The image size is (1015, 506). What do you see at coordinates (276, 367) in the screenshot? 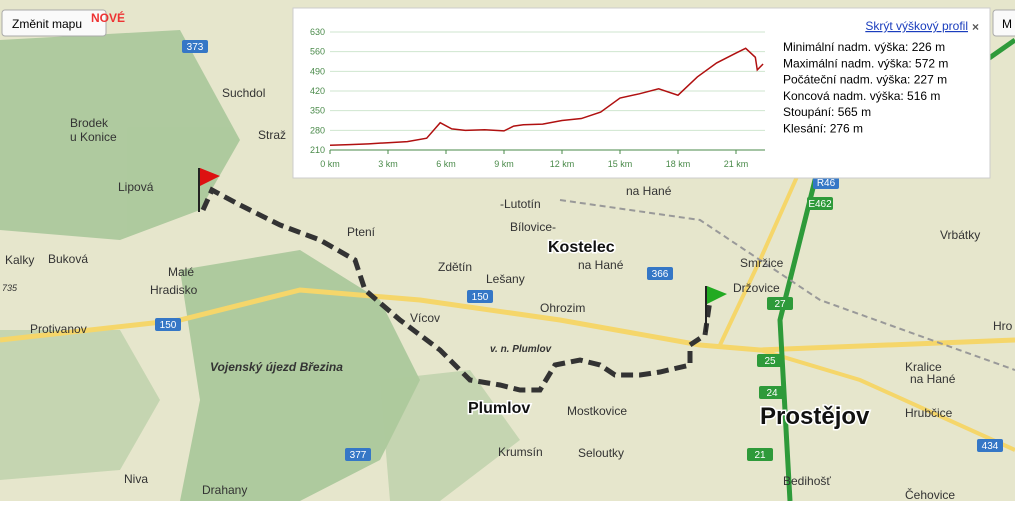
I see `place-label: Vojenský újezd Březina` at bounding box center [276, 367].